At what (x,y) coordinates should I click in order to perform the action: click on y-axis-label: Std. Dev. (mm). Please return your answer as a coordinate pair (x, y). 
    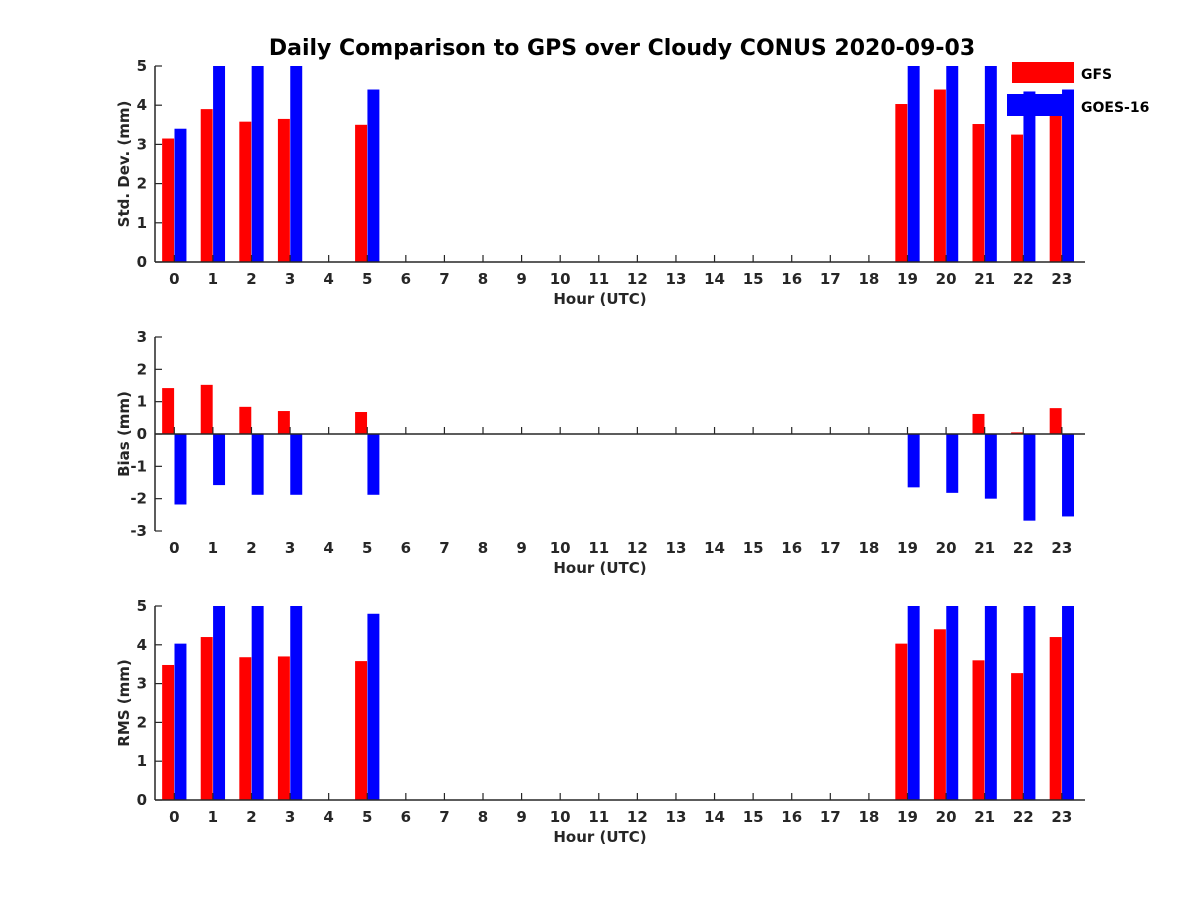
    Looking at the image, I should click on (124, 164).